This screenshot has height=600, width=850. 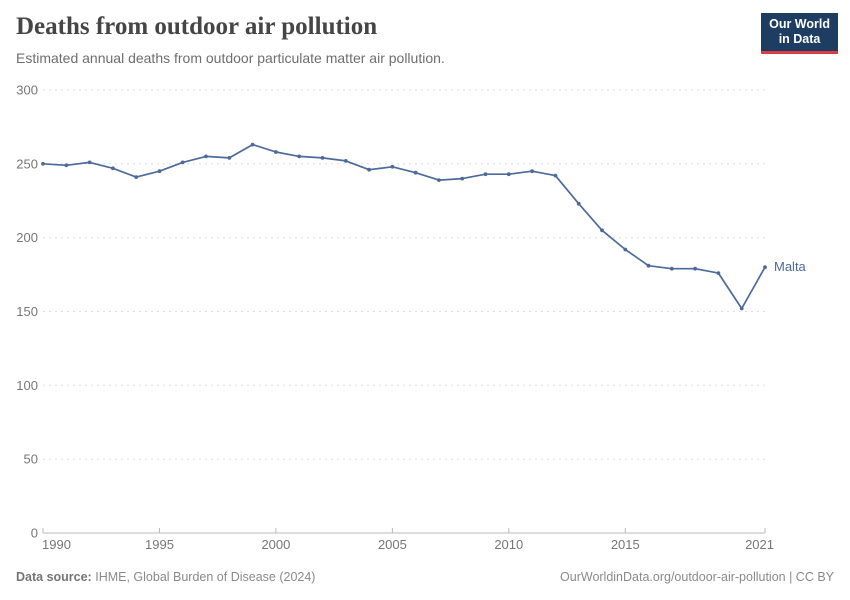 I want to click on x-tick-label: 2000, so click(x=275, y=544).